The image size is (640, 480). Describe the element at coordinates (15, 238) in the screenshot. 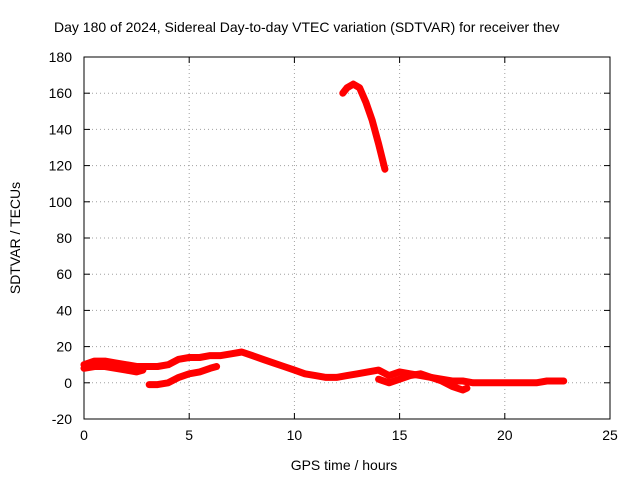

I see `y-axis-label: SDTVAR / TECUs` at that location.